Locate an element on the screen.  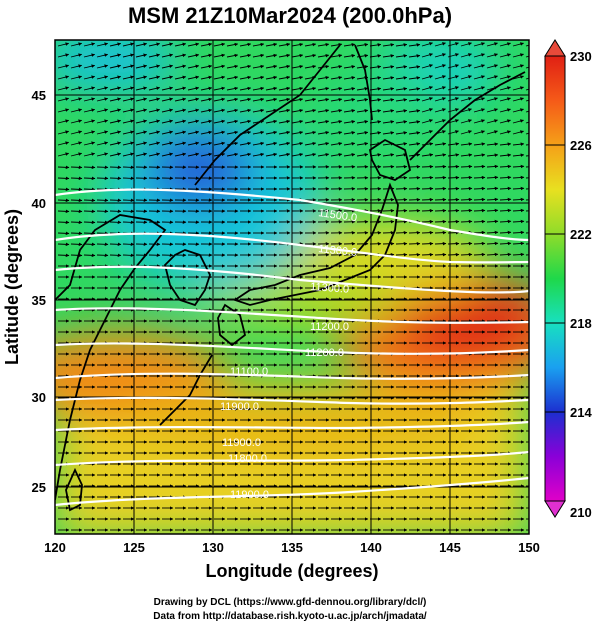
field-nw-cyan is located at coordinates (117, 65).